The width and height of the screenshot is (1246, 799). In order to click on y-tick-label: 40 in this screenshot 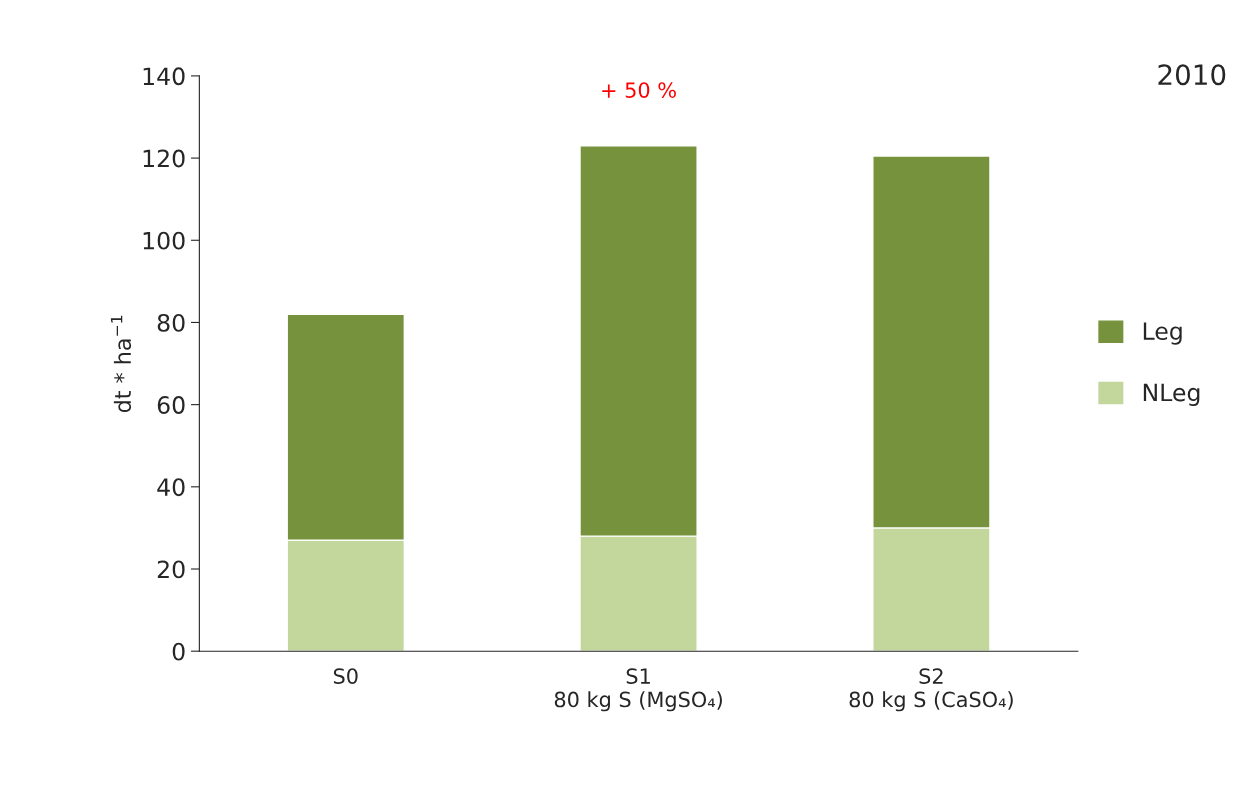, I will do `click(171, 487)`.